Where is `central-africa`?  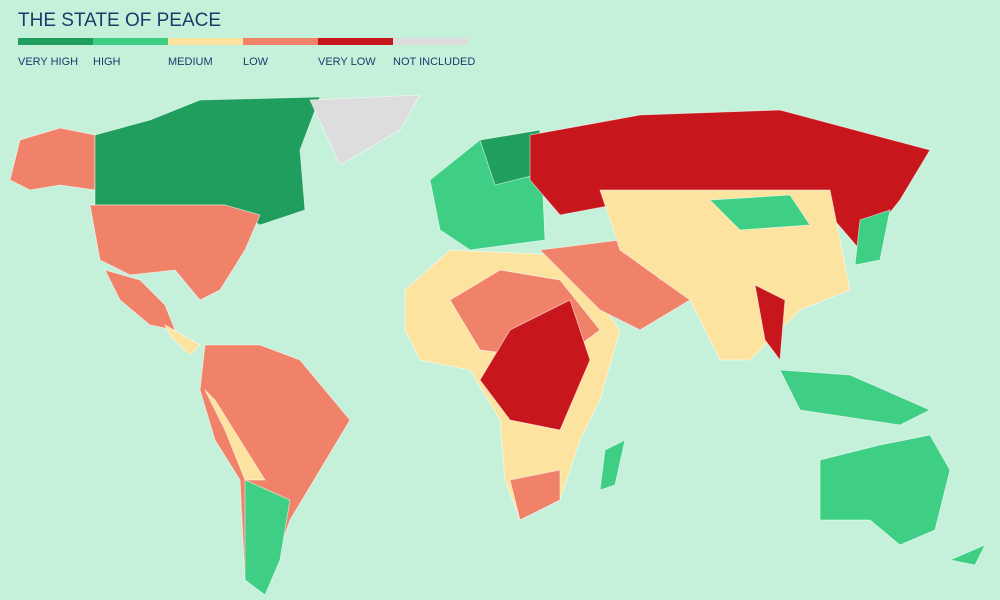
central-africa is located at coordinates (535, 365).